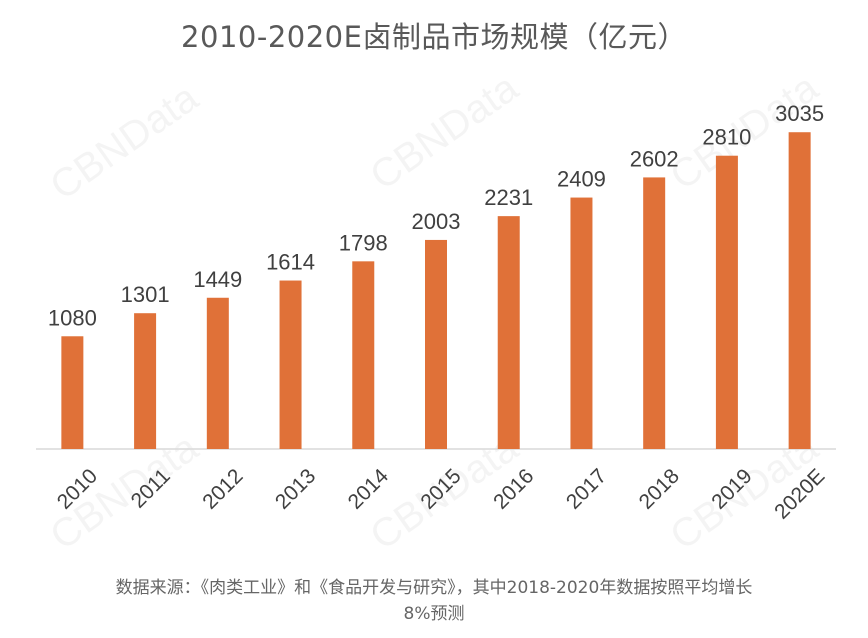 This screenshot has width=868, height=638. What do you see at coordinates (726, 137) in the screenshot?
I see `data-label-2019: 2810` at bounding box center [726, 137].